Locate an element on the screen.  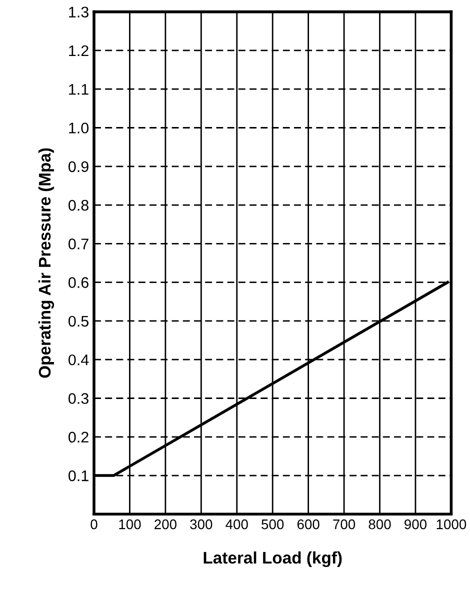
y-tick-label: 1.1 is located at coordinates (78, 89).